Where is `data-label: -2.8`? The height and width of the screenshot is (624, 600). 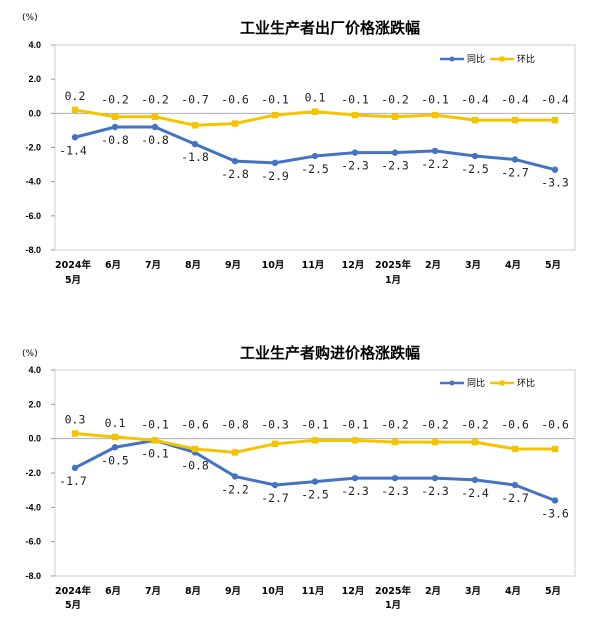
data-label: -2.8 is located at coordinates (235, 174).